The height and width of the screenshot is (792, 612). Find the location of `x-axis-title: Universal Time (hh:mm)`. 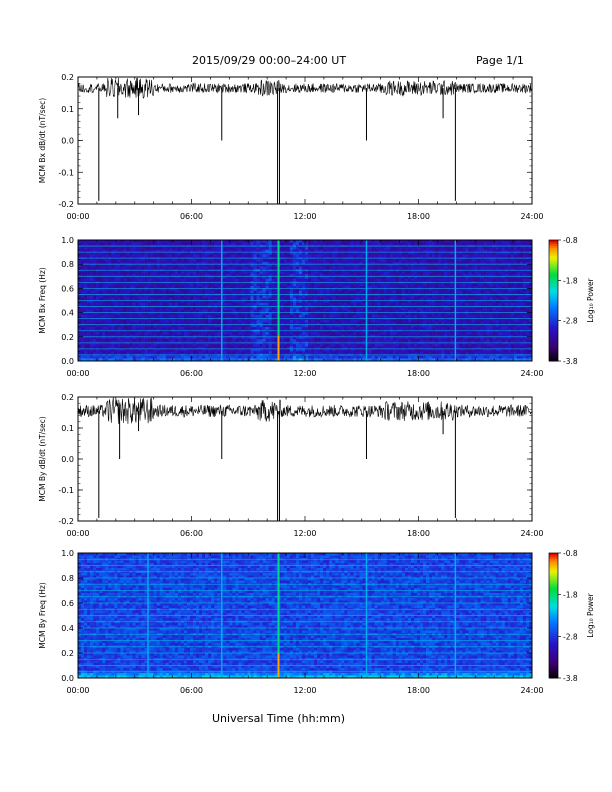

x-axis-title: Universal Time (hh:mm) is located at coordinates (278, 718).